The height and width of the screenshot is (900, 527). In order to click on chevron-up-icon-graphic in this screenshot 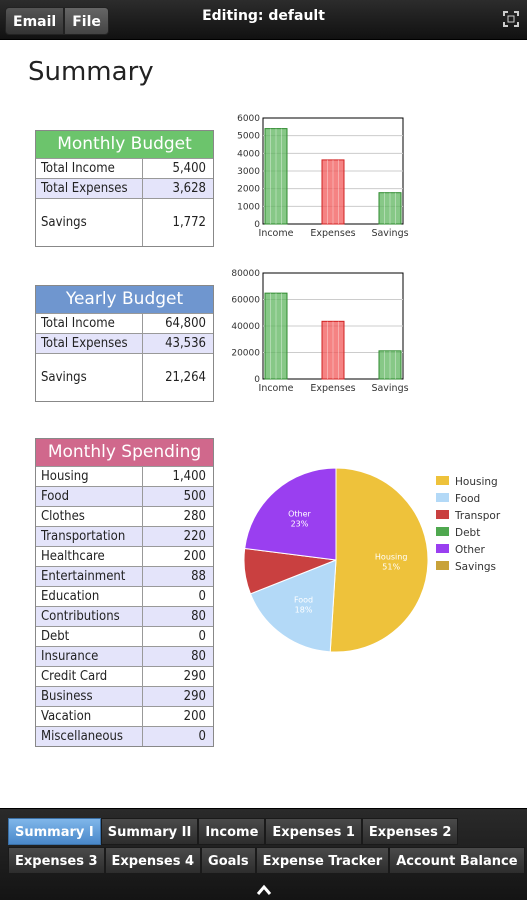, I will do `click(264, 889)`.